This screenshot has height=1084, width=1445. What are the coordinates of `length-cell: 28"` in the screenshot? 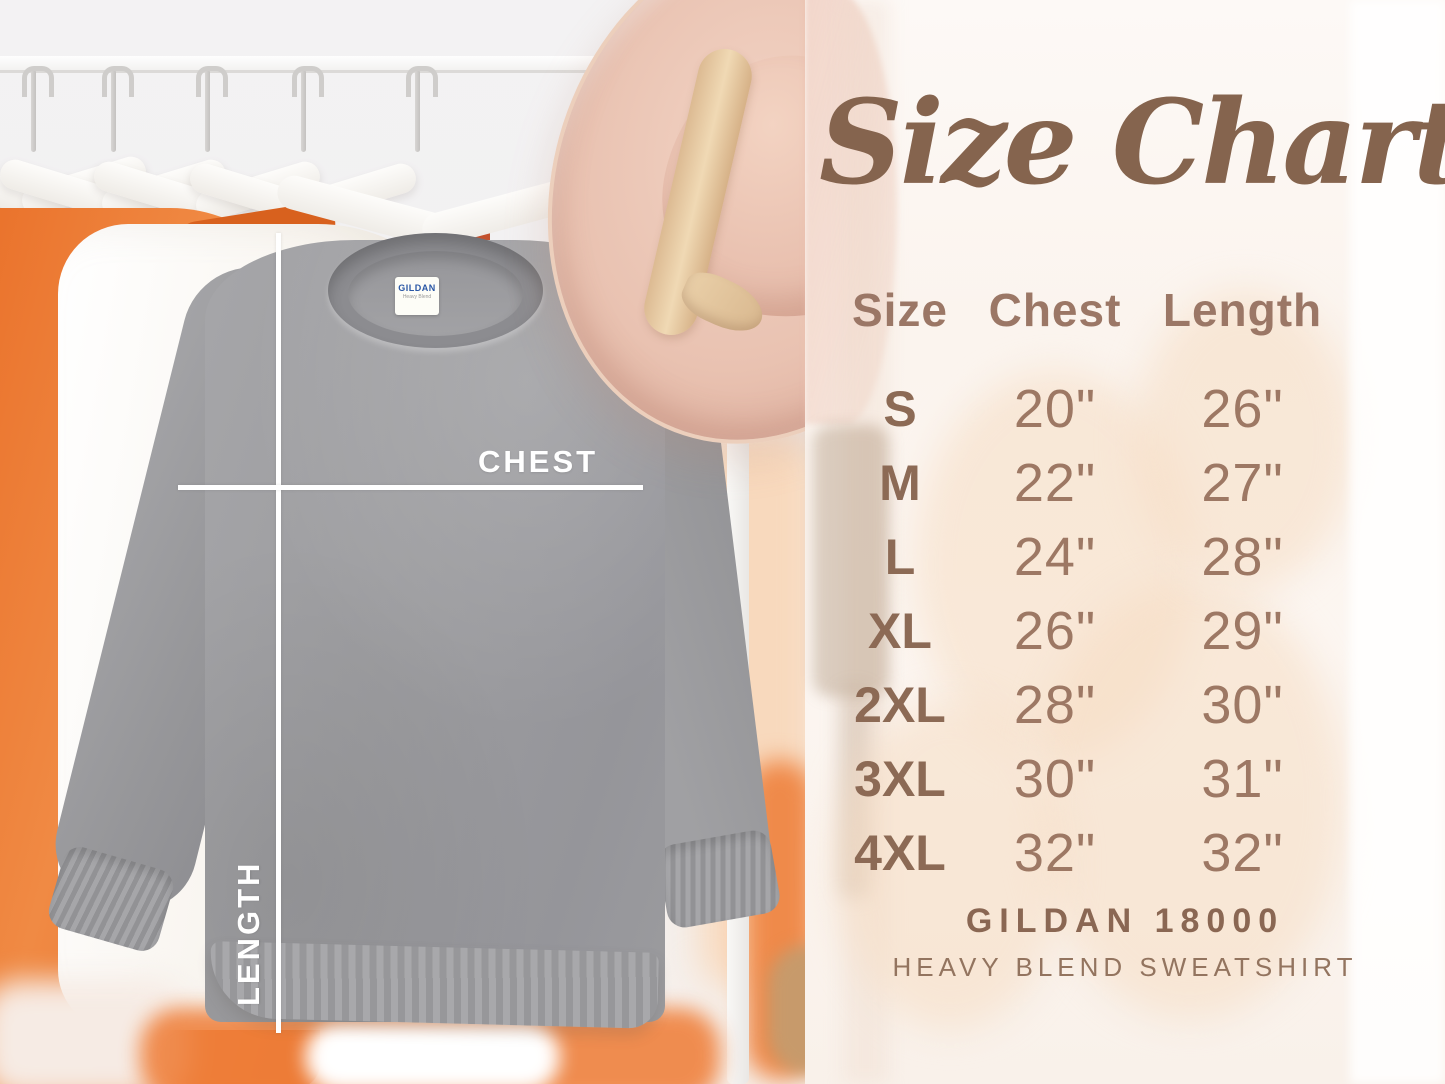 It's located at (1242, 557).